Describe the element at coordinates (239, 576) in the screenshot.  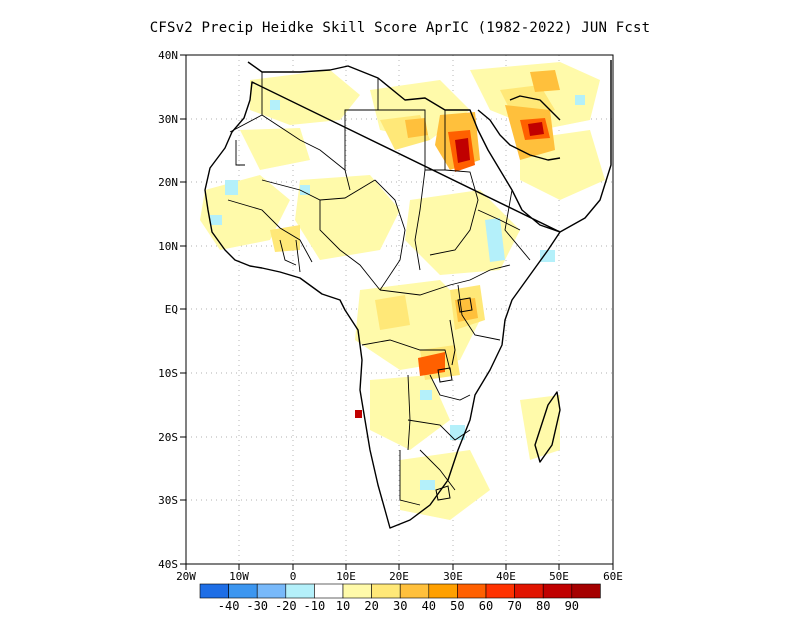
I see `lon-label: 10W` at that location.